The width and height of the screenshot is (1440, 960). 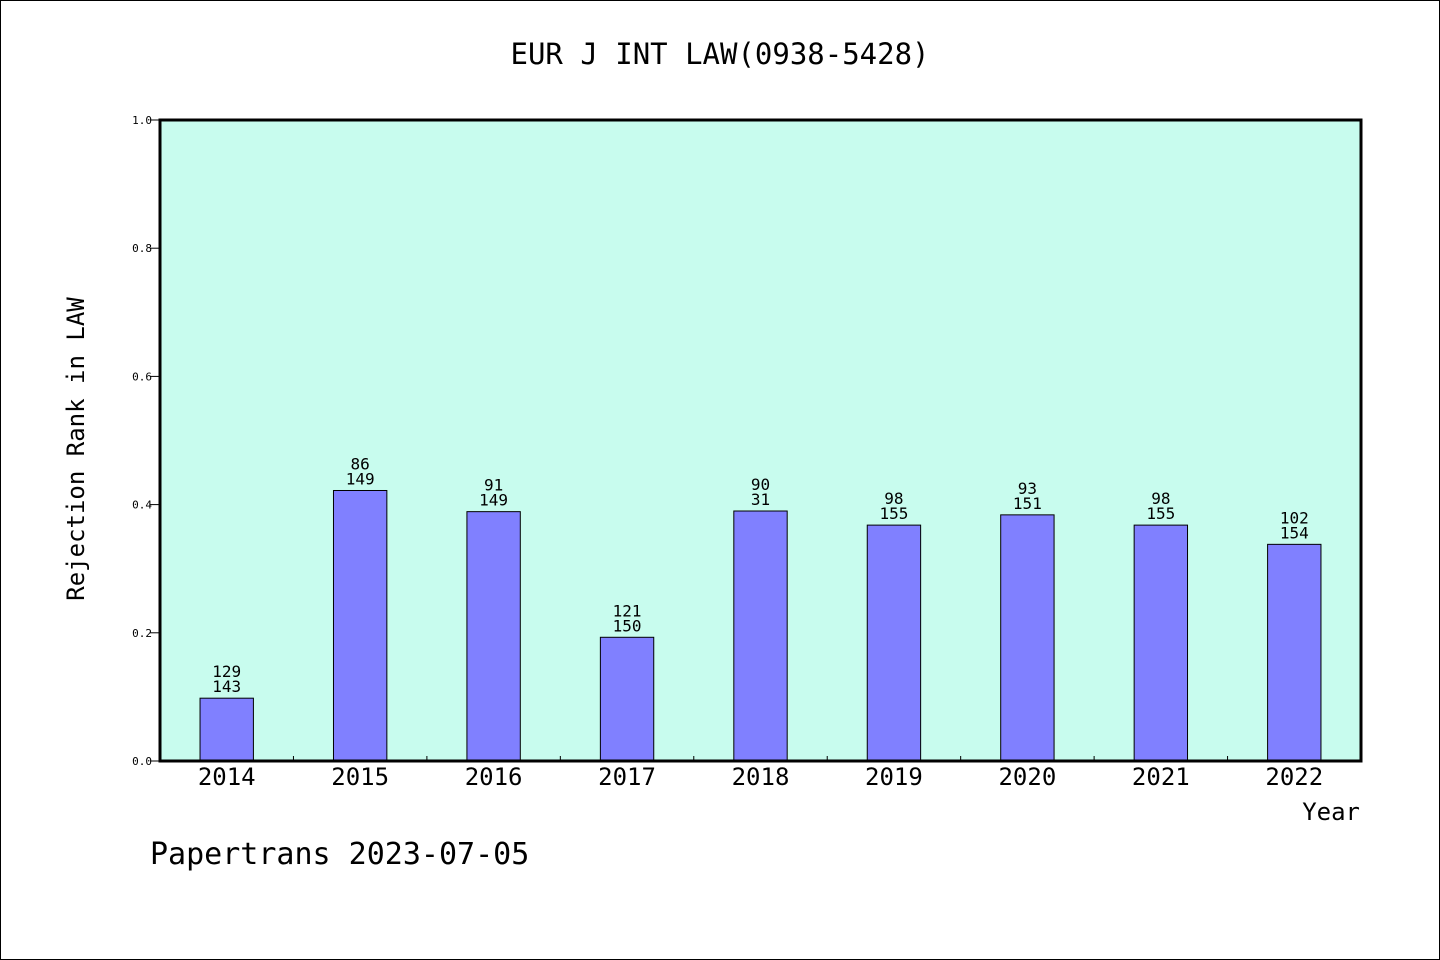 I want to click on y-tick-label: 0.2, so click(x=142, y=633).